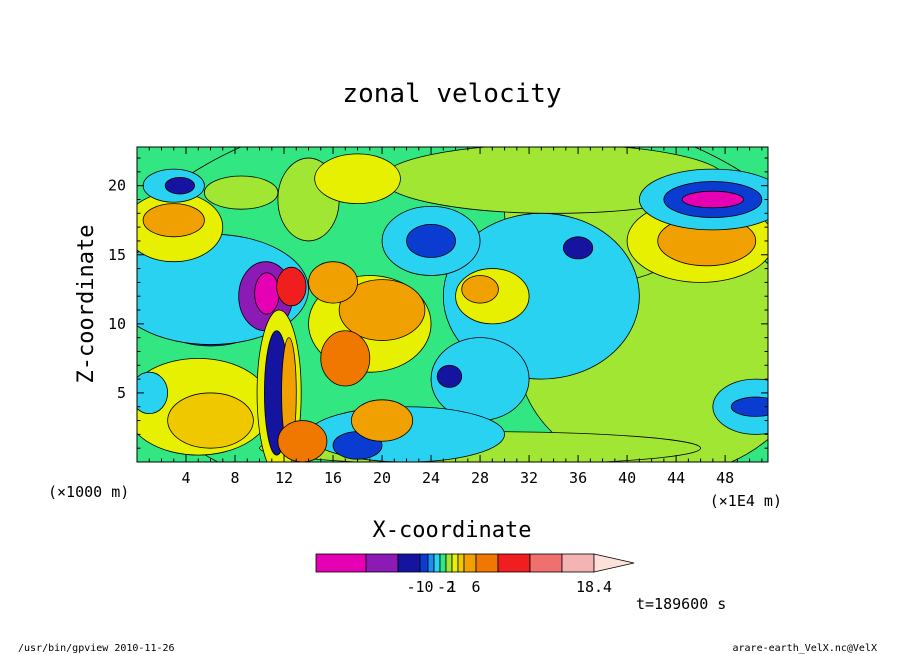 The image size is (904, 654). I want to click on y-tick-label: 10, so click(117, 324).